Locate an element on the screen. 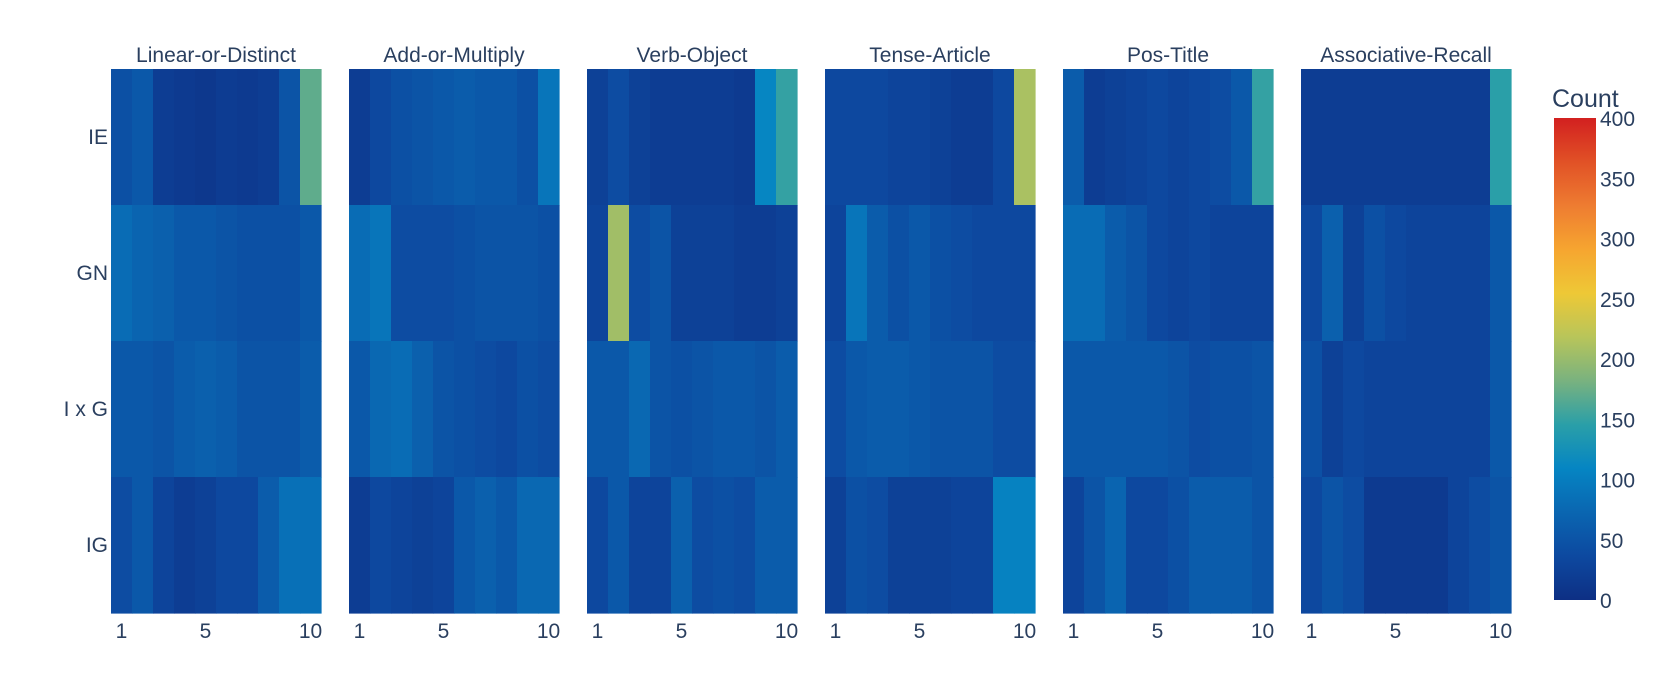  colorbar-tick-label: 50 is located at coordinates (1611, 541).